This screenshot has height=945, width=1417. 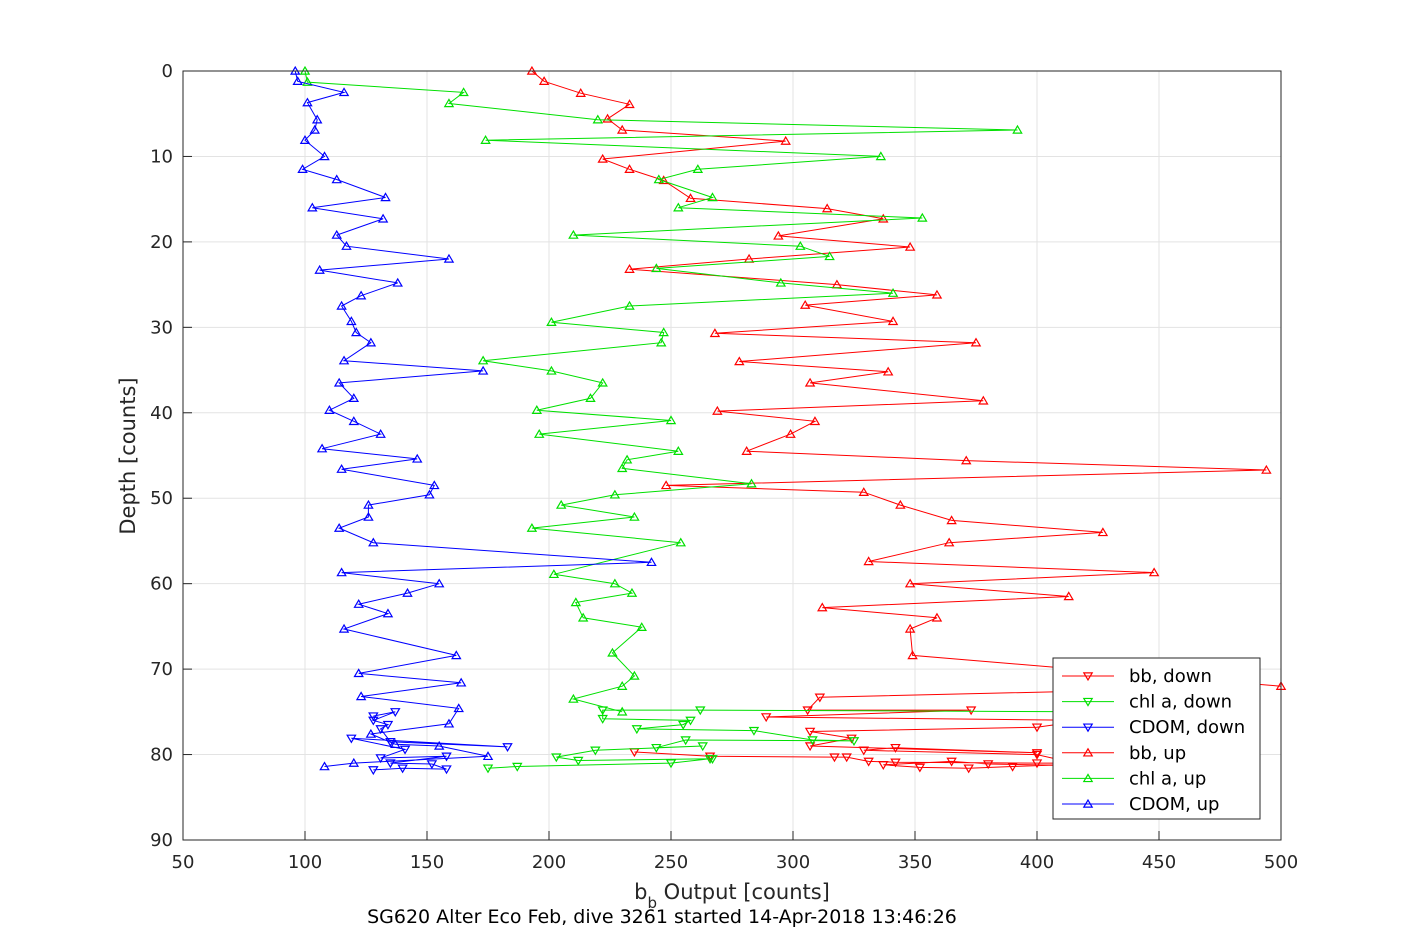 What do you see at coordinates (1170, 676) in the screenshot?
I see `legend-label: bb, down` at bounding box center [1170, 676].